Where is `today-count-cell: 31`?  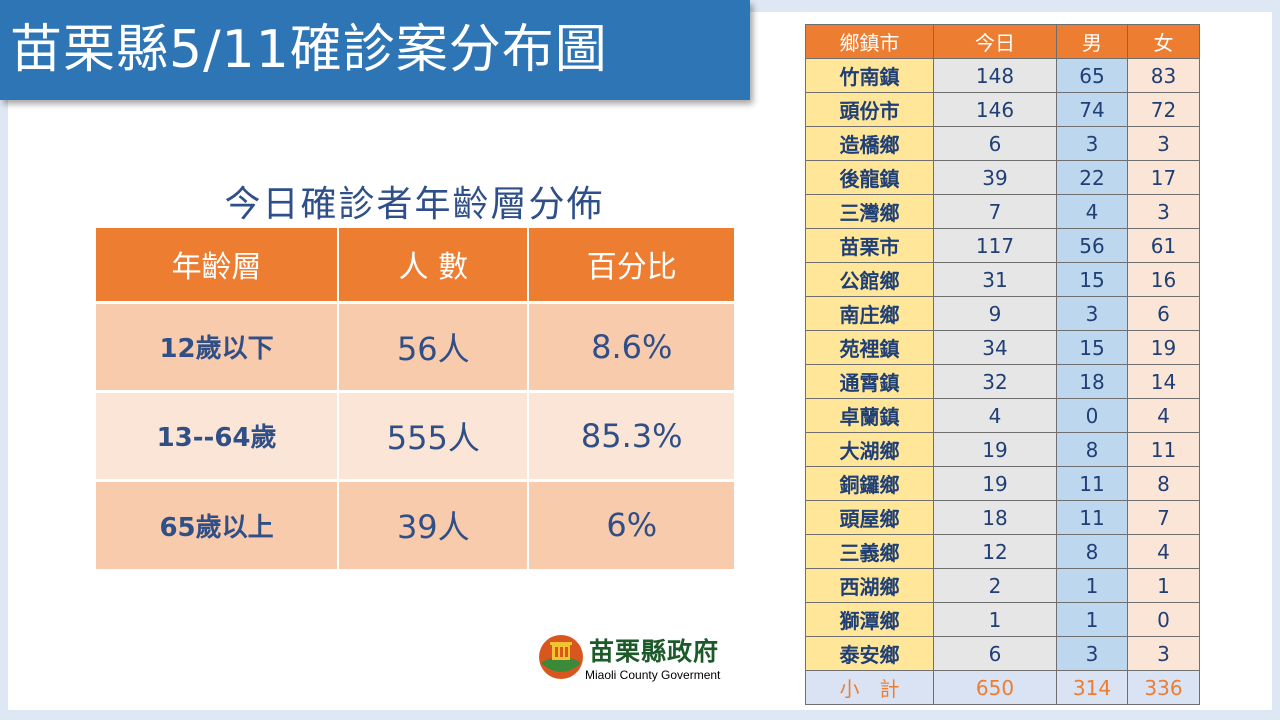
today-count-cell: 31 is located at coordinates (995, 279).